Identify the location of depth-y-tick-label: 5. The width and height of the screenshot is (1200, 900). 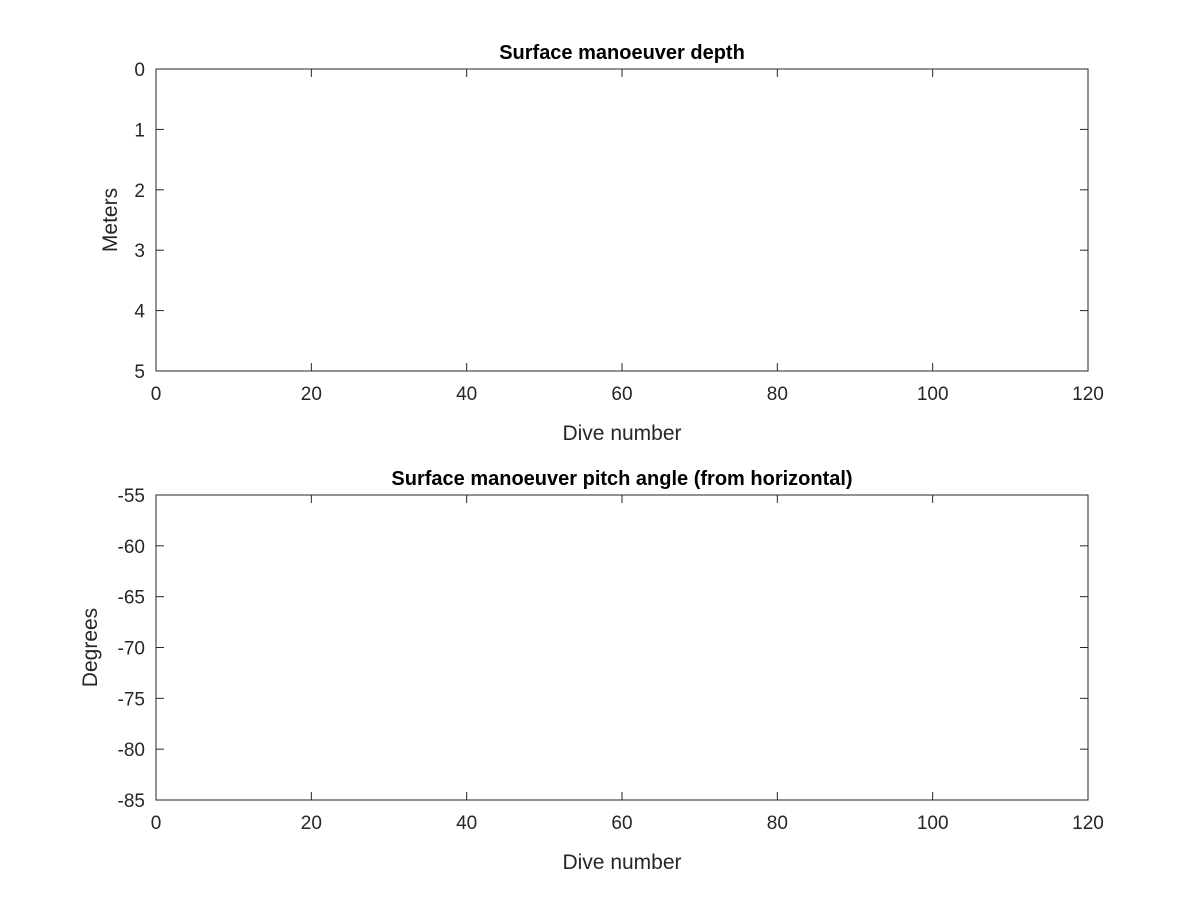
(139, 372).